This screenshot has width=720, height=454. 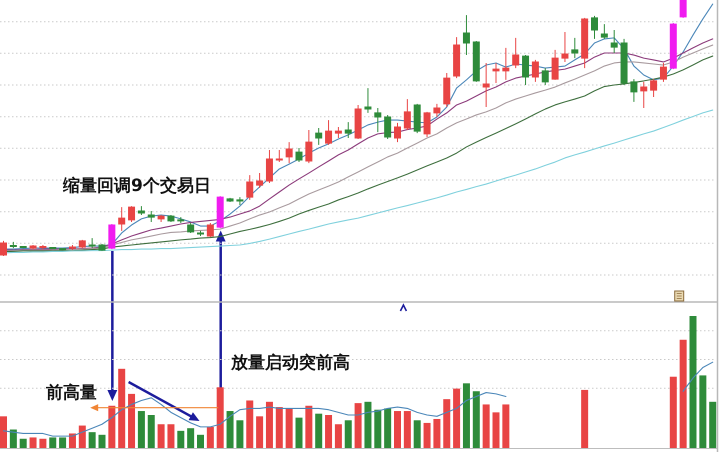 What do you see at coordinates (136, 186) in the screenshot?
I see `annotation: 缩量回调9个交易日` at bounding box center [136, 186].